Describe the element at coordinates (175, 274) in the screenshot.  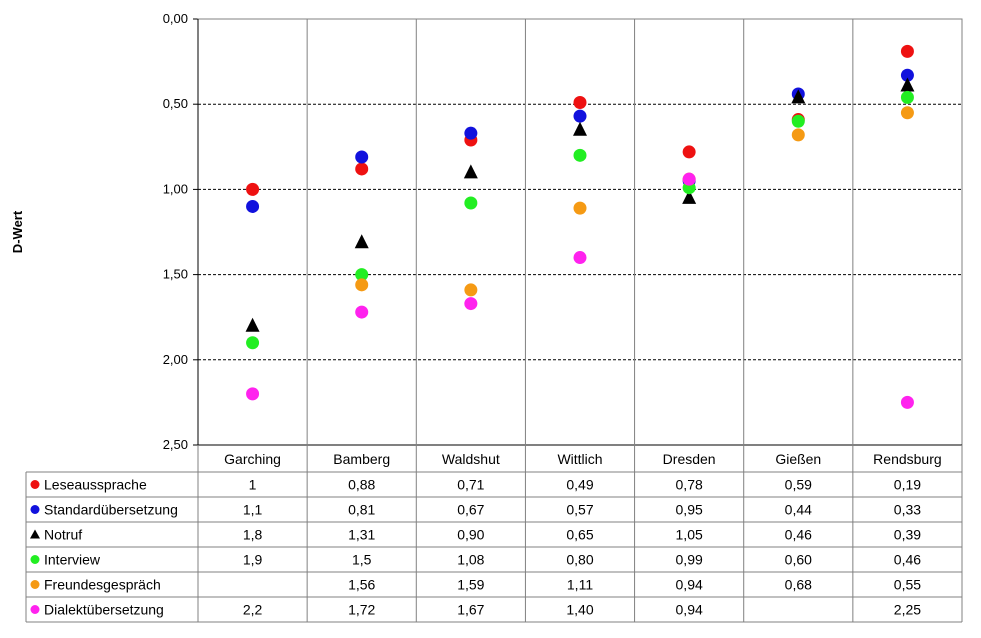
I see `y-tick-label: 1,50` at that location.